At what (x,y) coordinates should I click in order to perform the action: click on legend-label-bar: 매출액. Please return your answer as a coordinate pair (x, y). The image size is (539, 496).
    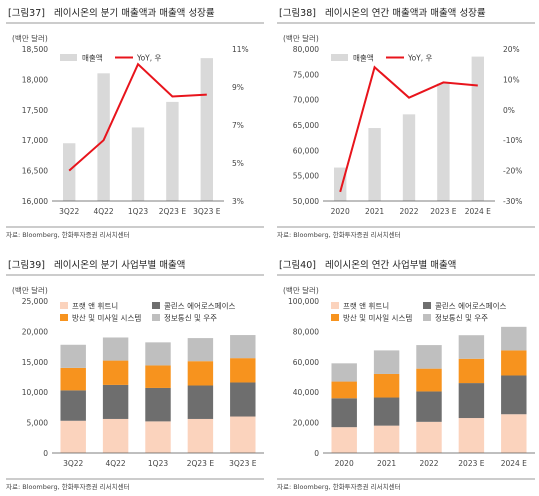
    Looking at the image, I should click on (363, 58).